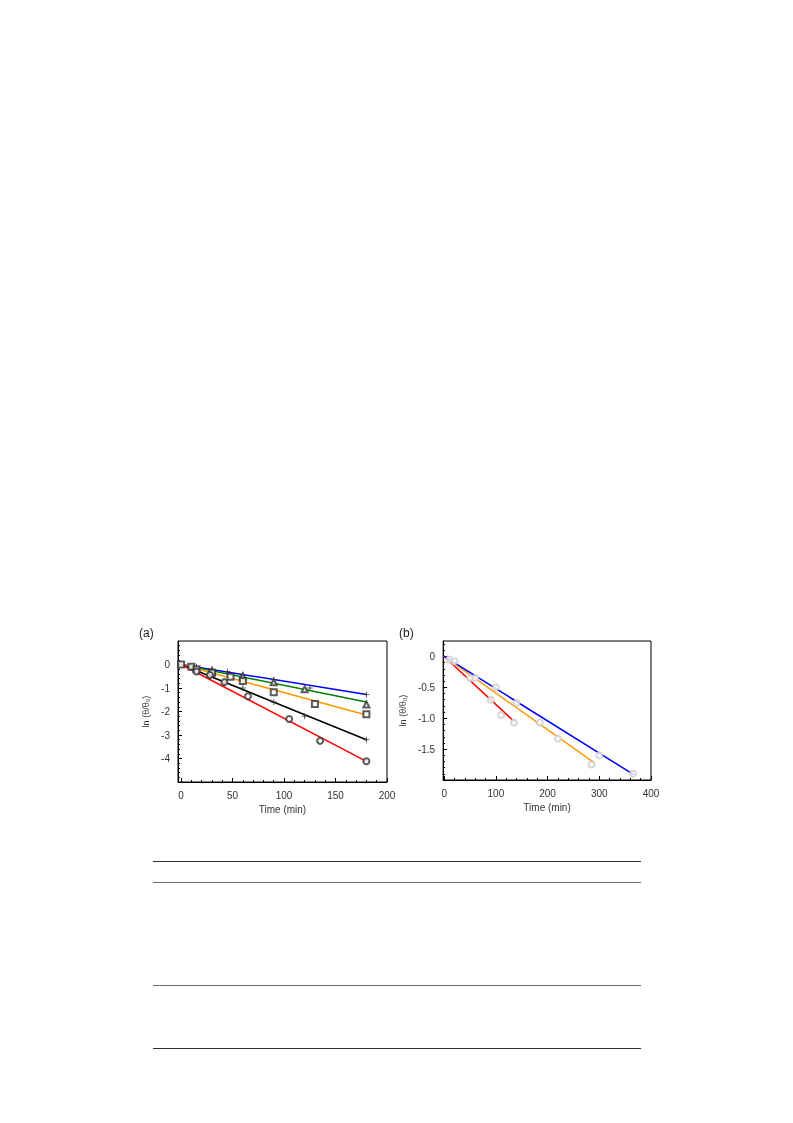 The width and height of the screenshot is (793, 1123). Describe the element at coordinates (146, 633) in the screenshot. I see `chart-title: (a)` at that location.